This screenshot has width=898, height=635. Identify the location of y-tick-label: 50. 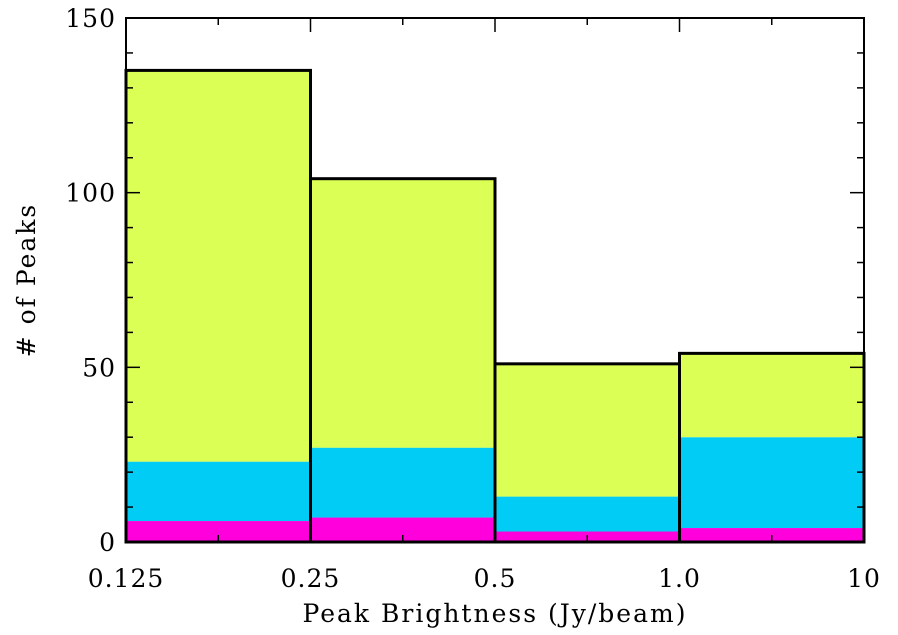
(99, 367).